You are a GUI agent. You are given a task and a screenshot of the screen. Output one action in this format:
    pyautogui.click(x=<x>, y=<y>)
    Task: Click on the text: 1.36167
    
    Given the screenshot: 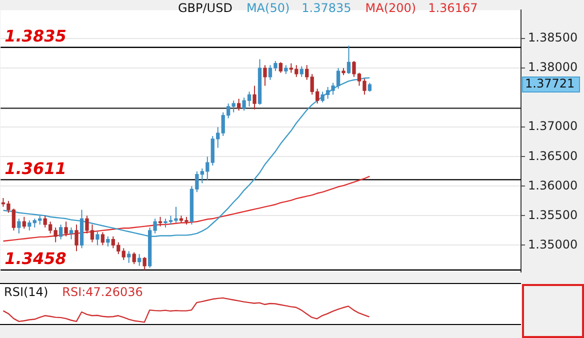 What is the action you would take?
    pyautogui.click(x=453, y=8)
    